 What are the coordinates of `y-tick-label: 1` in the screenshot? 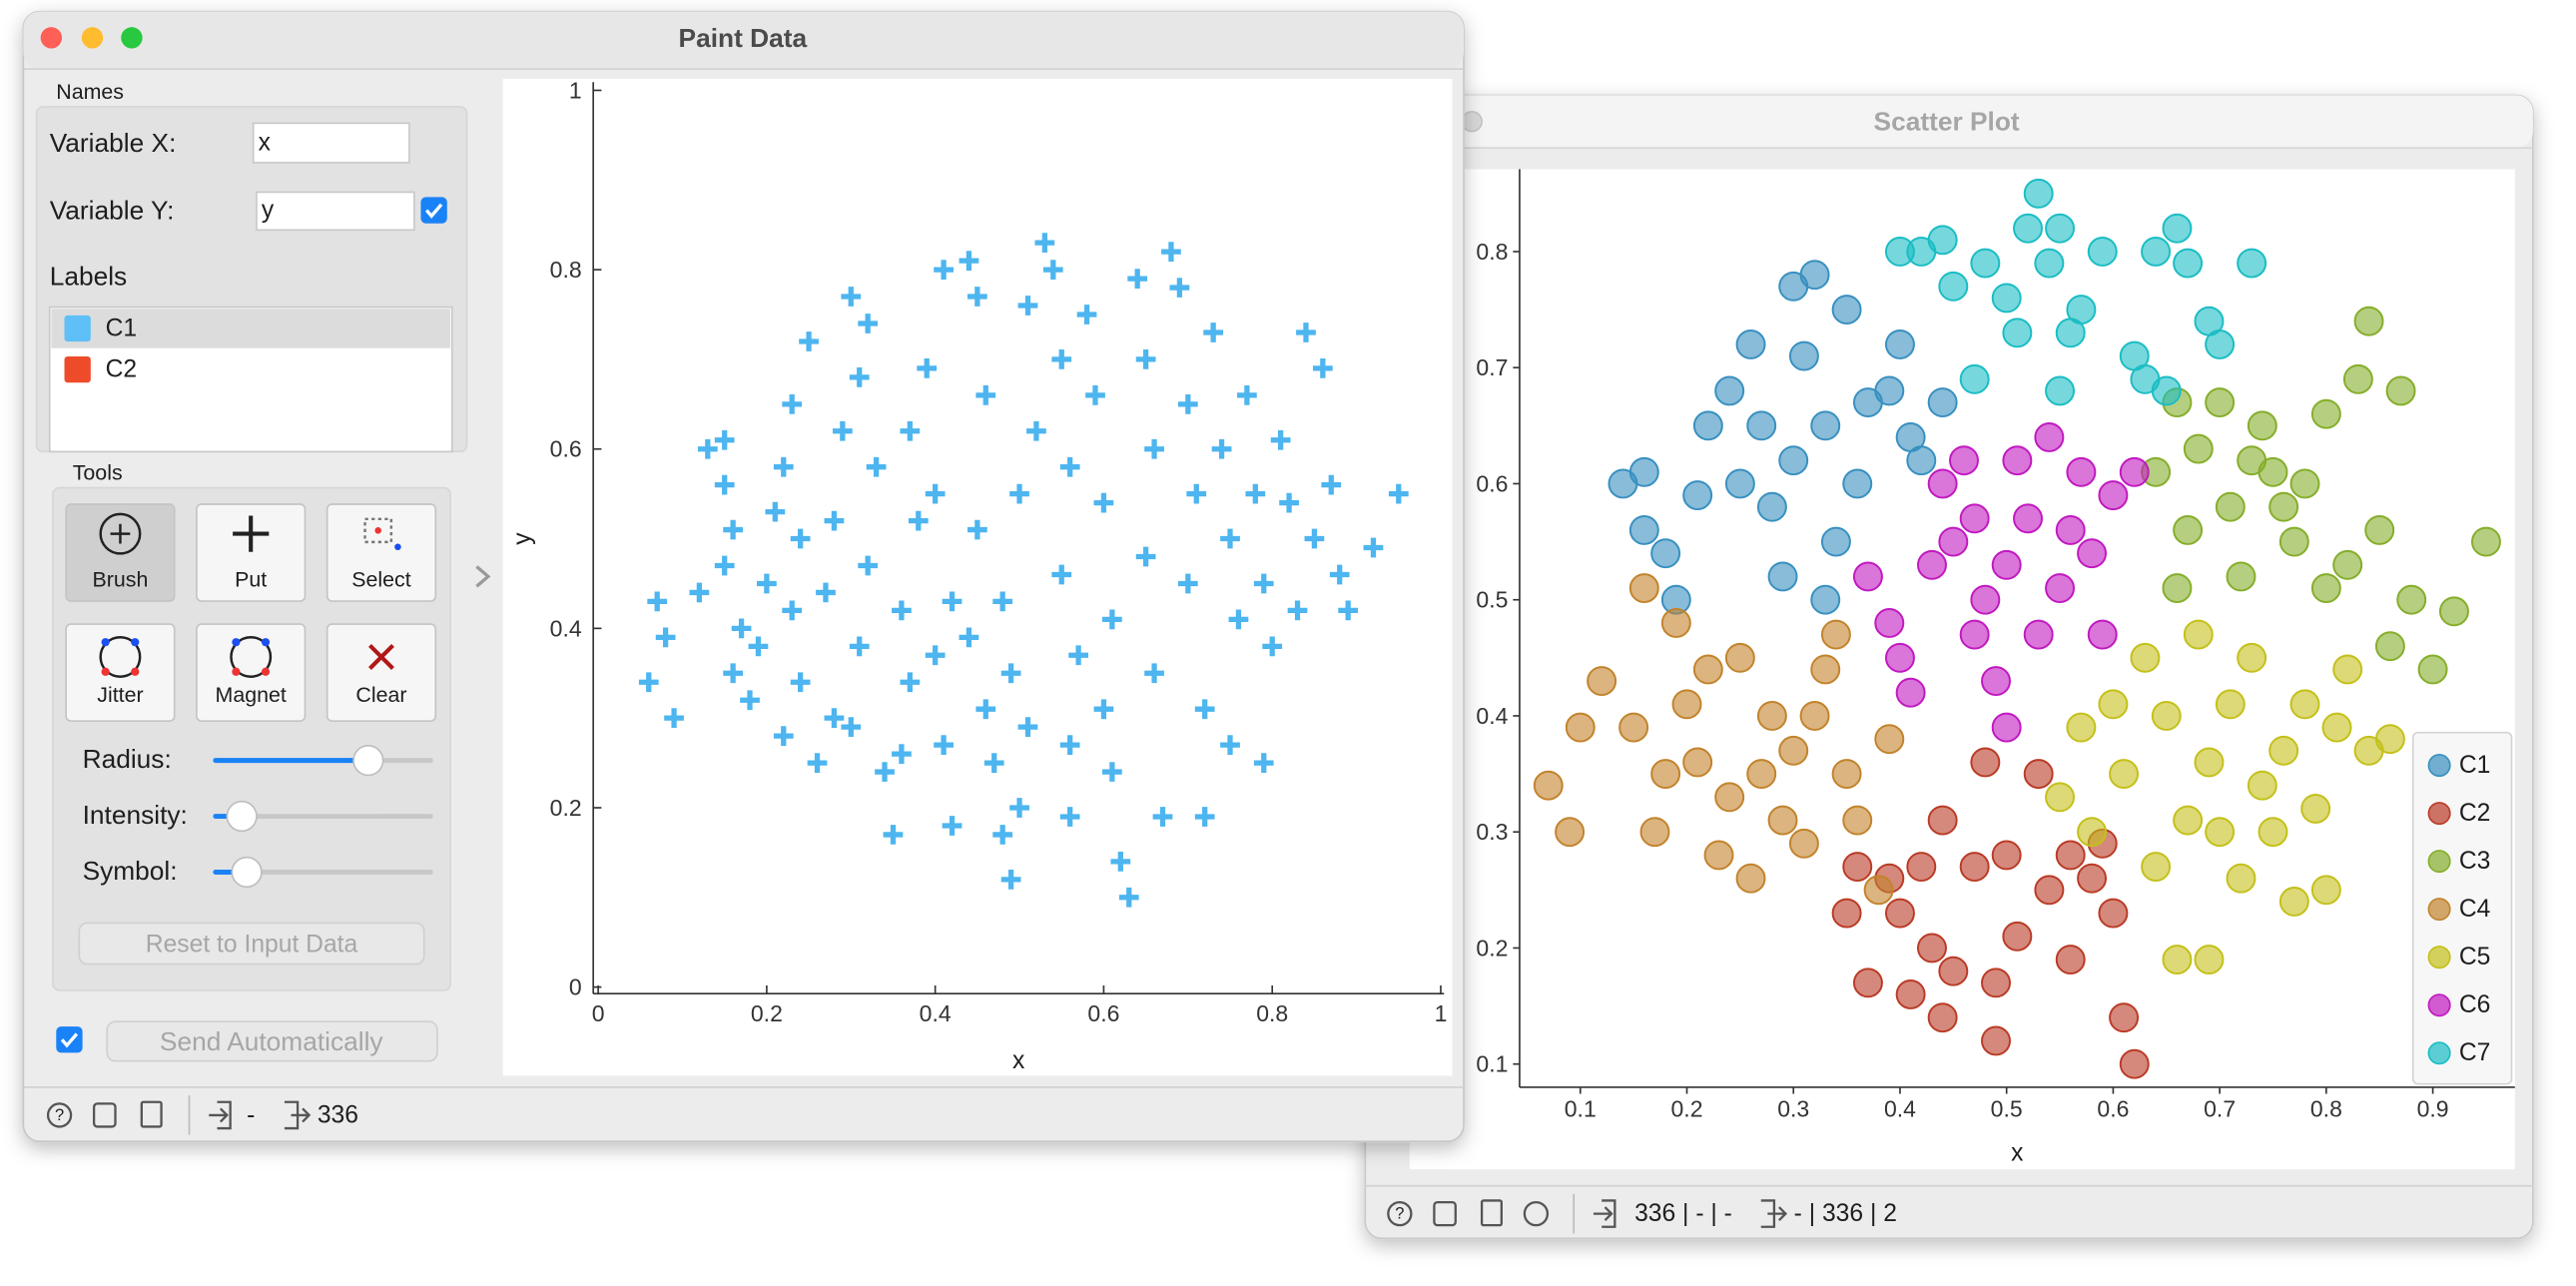 It's located at (575, 90).